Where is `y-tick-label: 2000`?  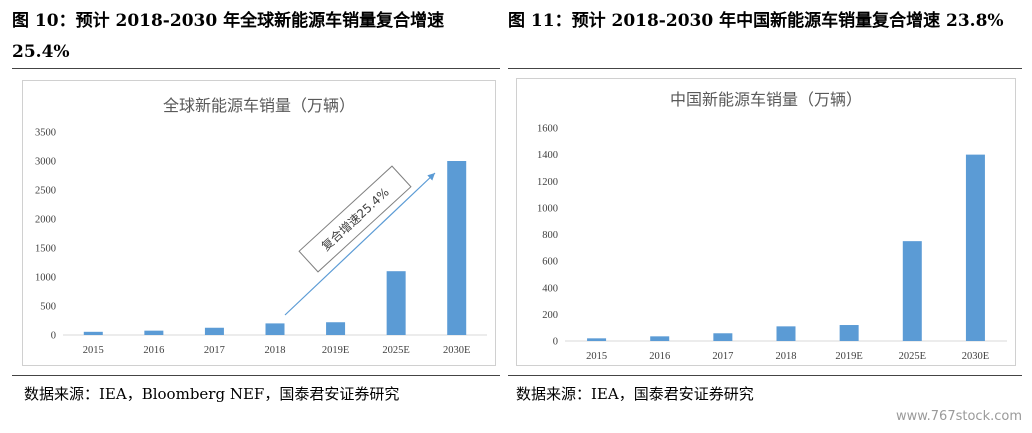
y-tick-label: 2000 is located at coordinates (45, 220).